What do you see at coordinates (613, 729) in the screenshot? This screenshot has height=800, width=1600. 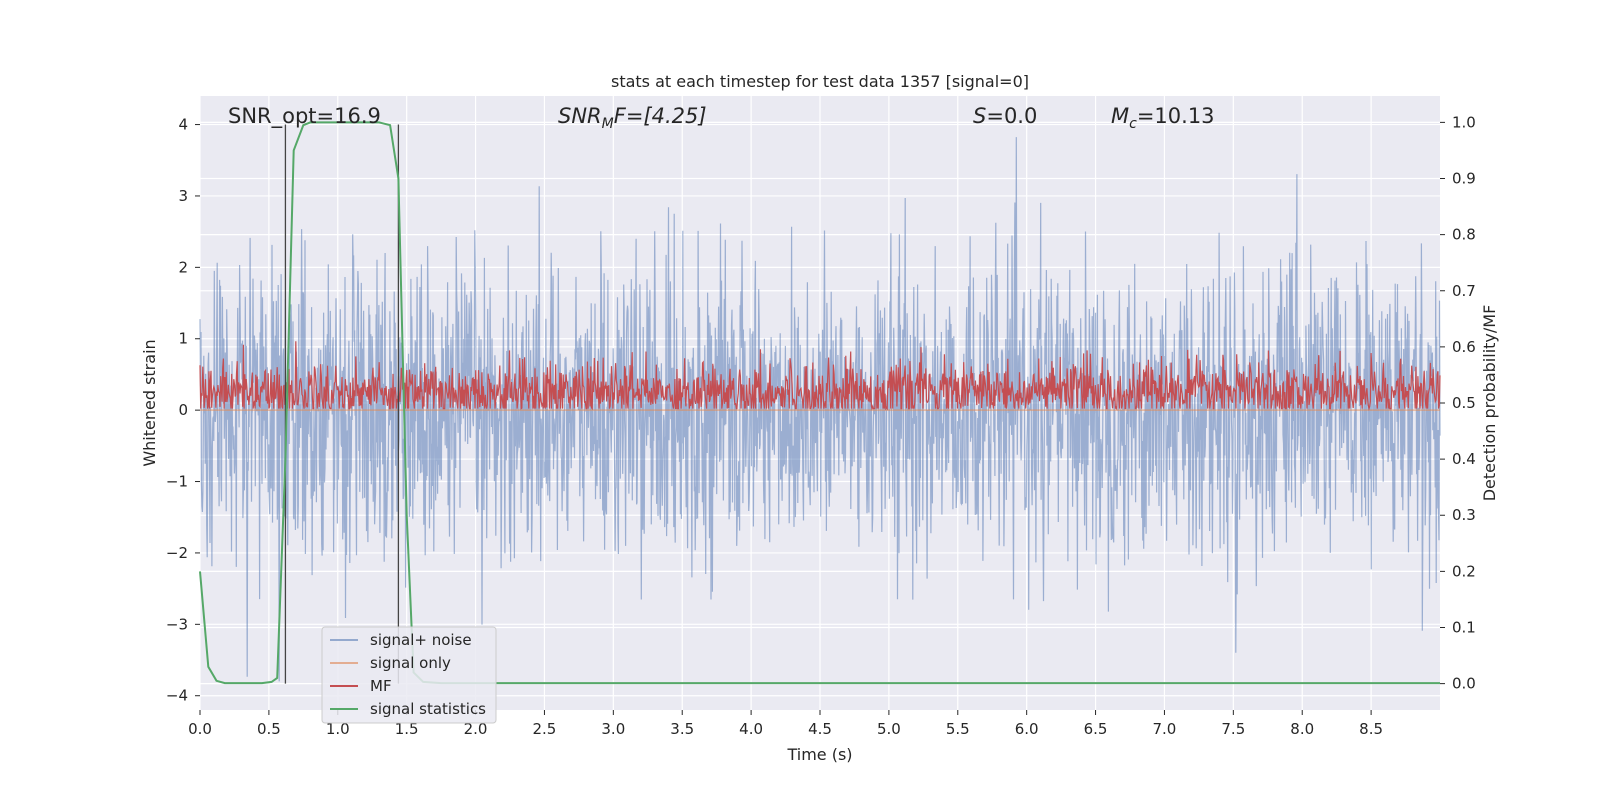 I see `x-tick-label: 3.0` at bounding box center [613, 729].